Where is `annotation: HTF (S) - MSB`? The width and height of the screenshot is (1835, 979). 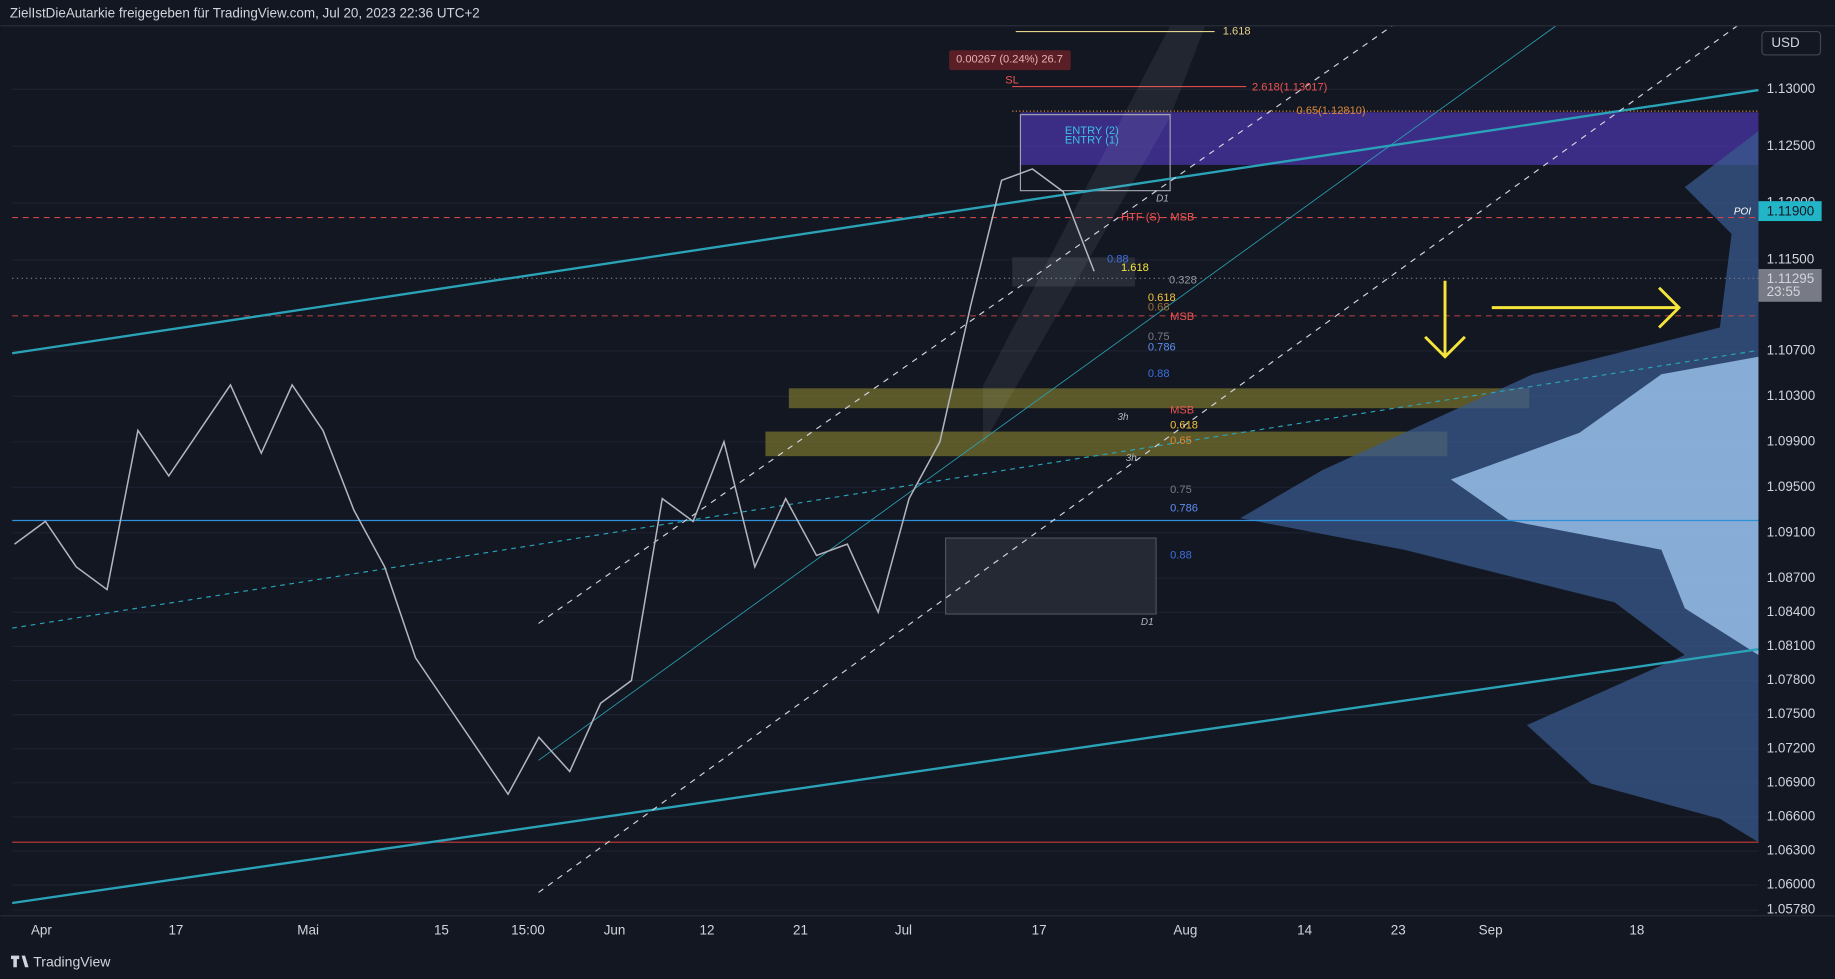 annotation: HTF (S) - MSB is located at coordinates (1157, 217).